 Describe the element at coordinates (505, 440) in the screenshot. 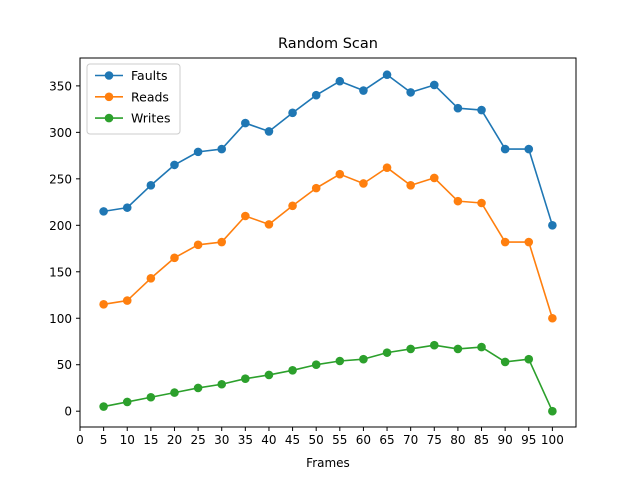

I see `x-tick-label: 90` at that location.